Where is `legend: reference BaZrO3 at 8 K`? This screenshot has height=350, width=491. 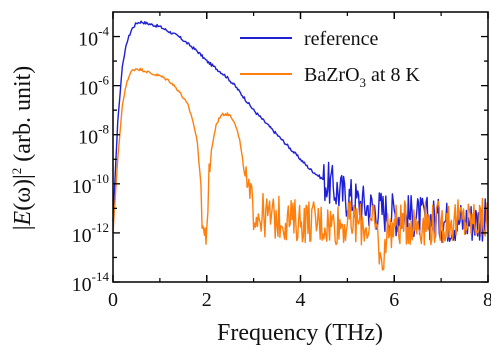
legend: reference BaZrO3 at 8 K is located at coordinates (330, 59).